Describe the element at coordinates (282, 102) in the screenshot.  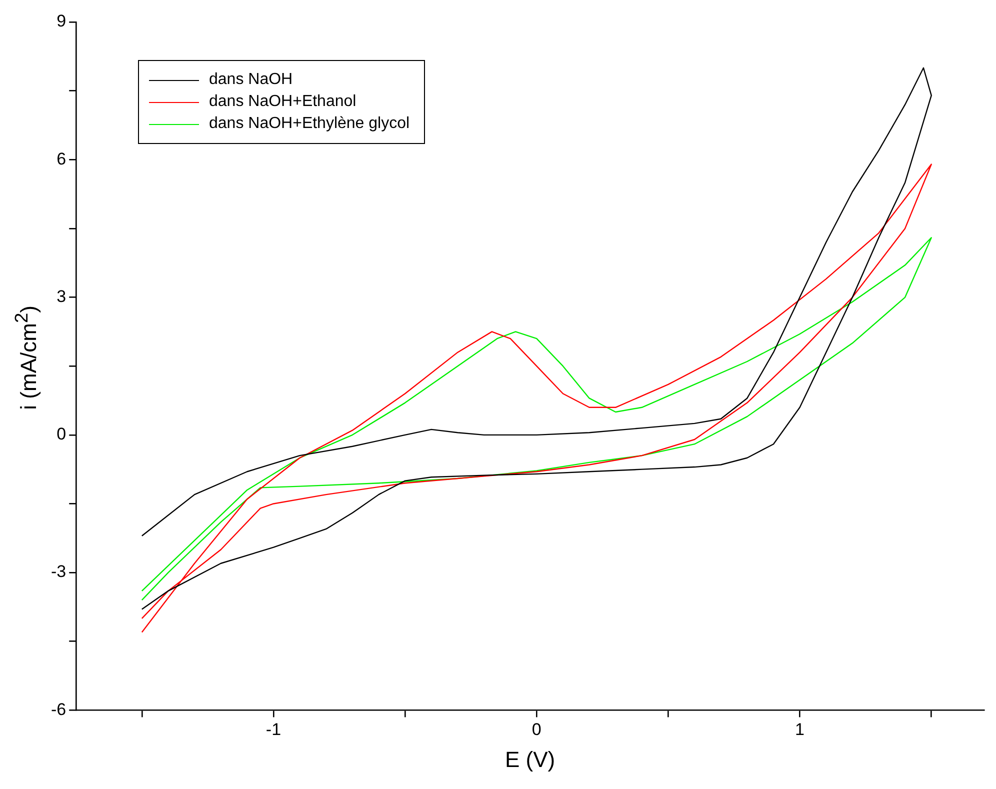
I see `legend-label: dans NaOH+Ethanol` at that location.